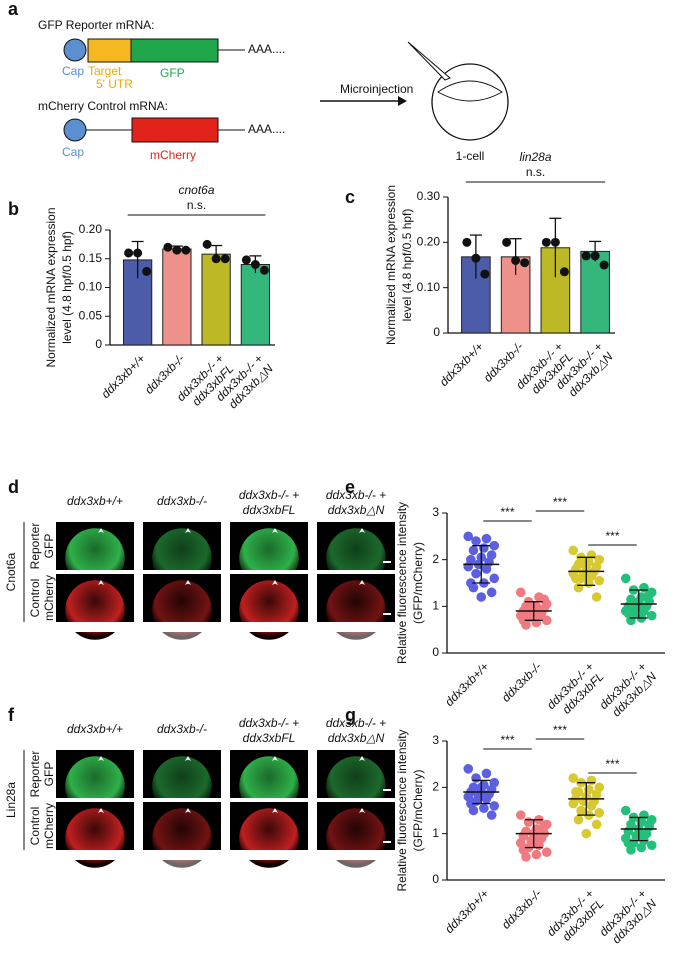 Image resolution: width=685 pixels, height=976 pixels. I want to click on cap-label: Cap, so click(73, 152).